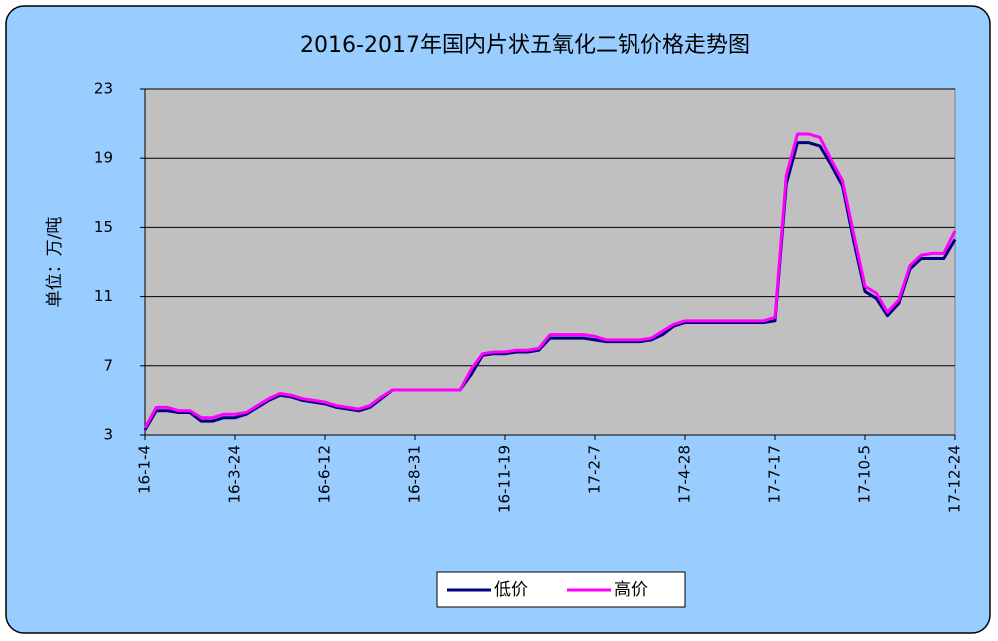 The width and height of the screenshot is (998, 641). Describe the element at coordinates (103, 89) in the screenshot. I see `y-tick-label: 23` at that location.